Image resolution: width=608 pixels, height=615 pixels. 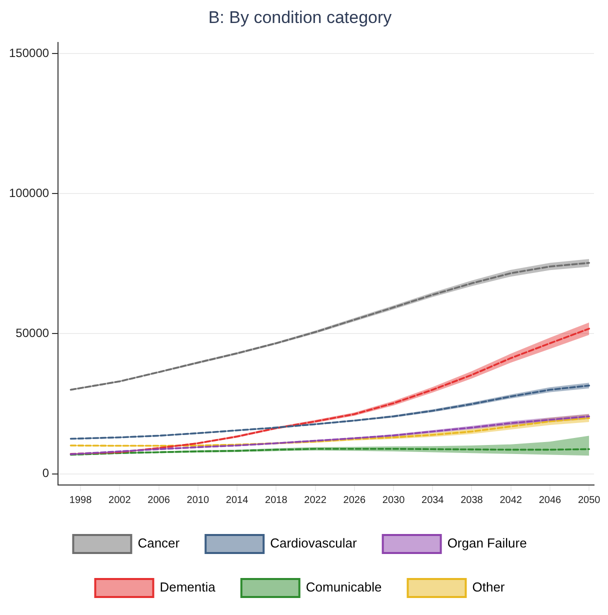 What do you see at coordinates (188, 587) in the screenshot?
I see `legend-label: Dementia` at bounding box center [188, 587].